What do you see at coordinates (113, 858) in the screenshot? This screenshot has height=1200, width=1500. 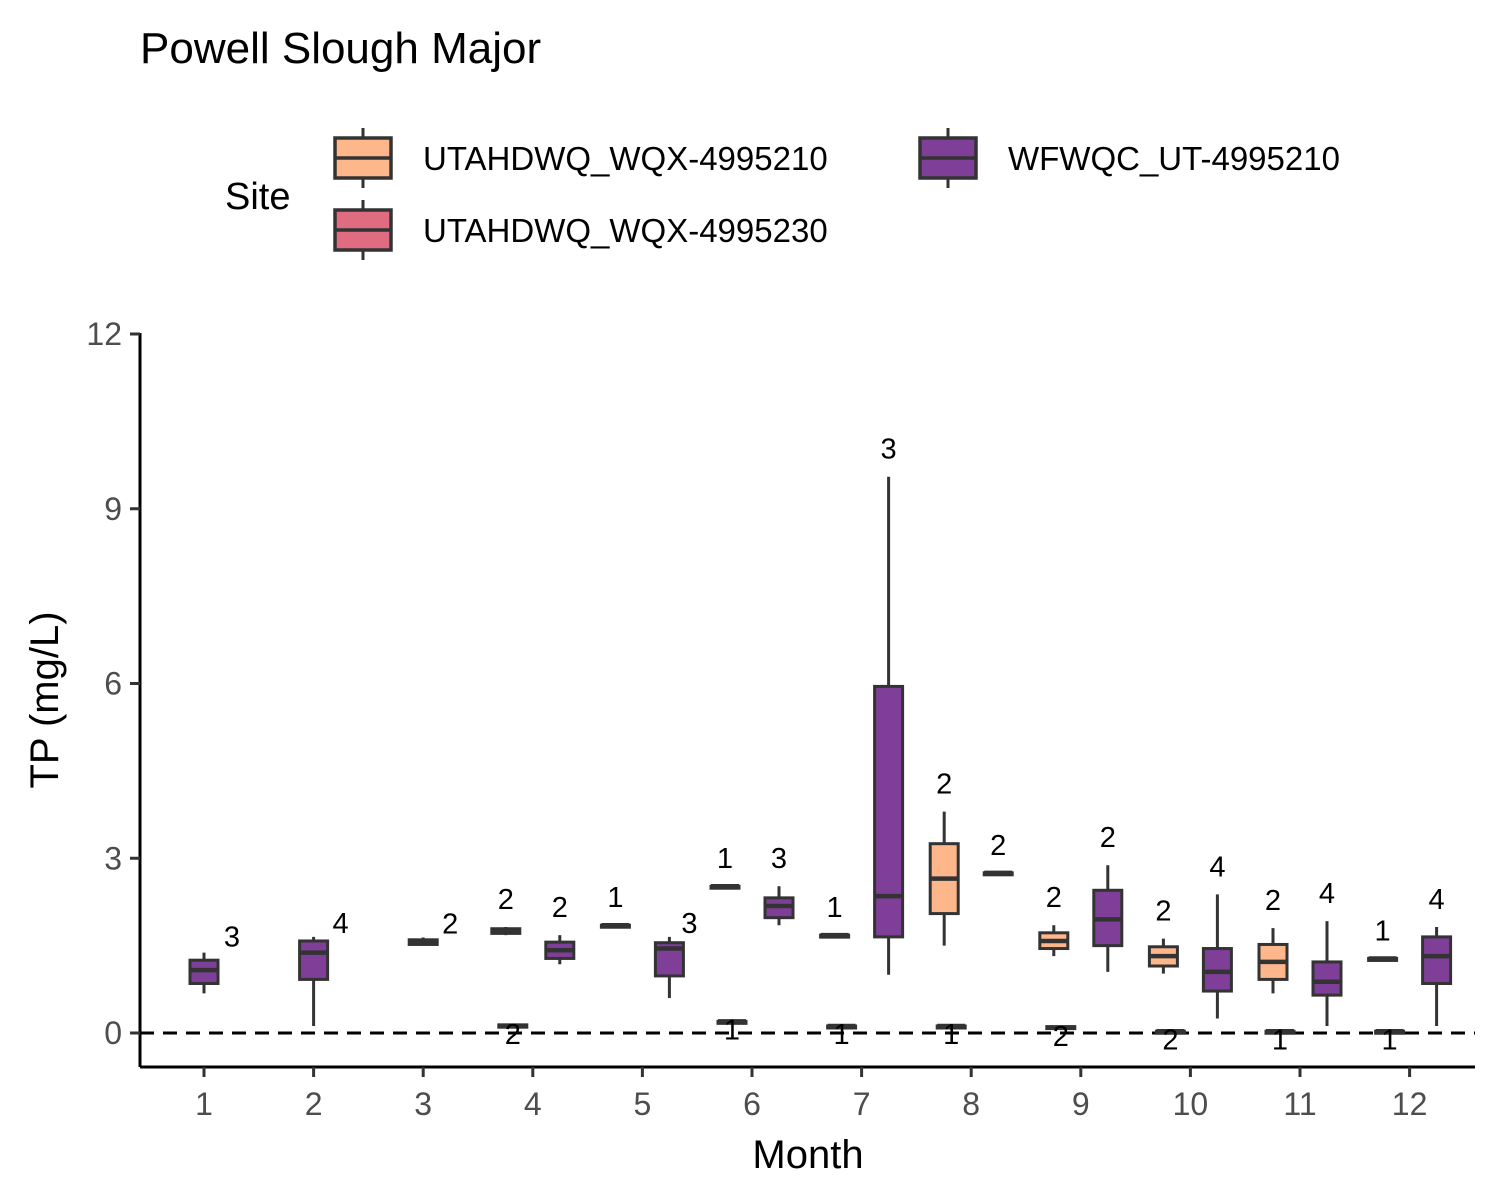 I see `y-tick-label: 3` at bounding box center [113, 858].